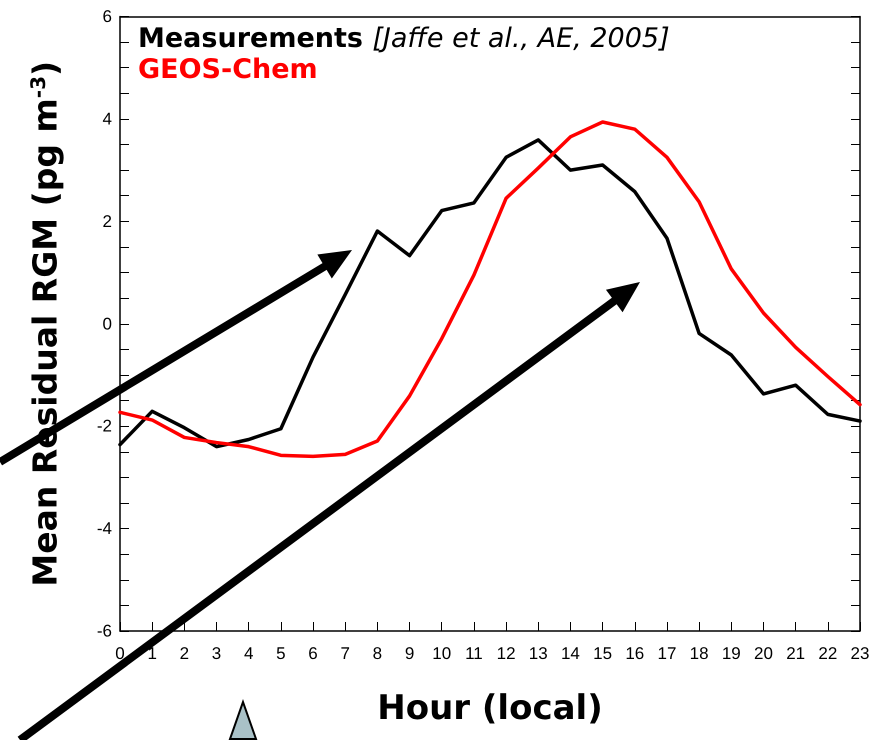  Describe the element at coordinates (313, 653) in the screenshot. I see `x-tick-label: 6` at that location.